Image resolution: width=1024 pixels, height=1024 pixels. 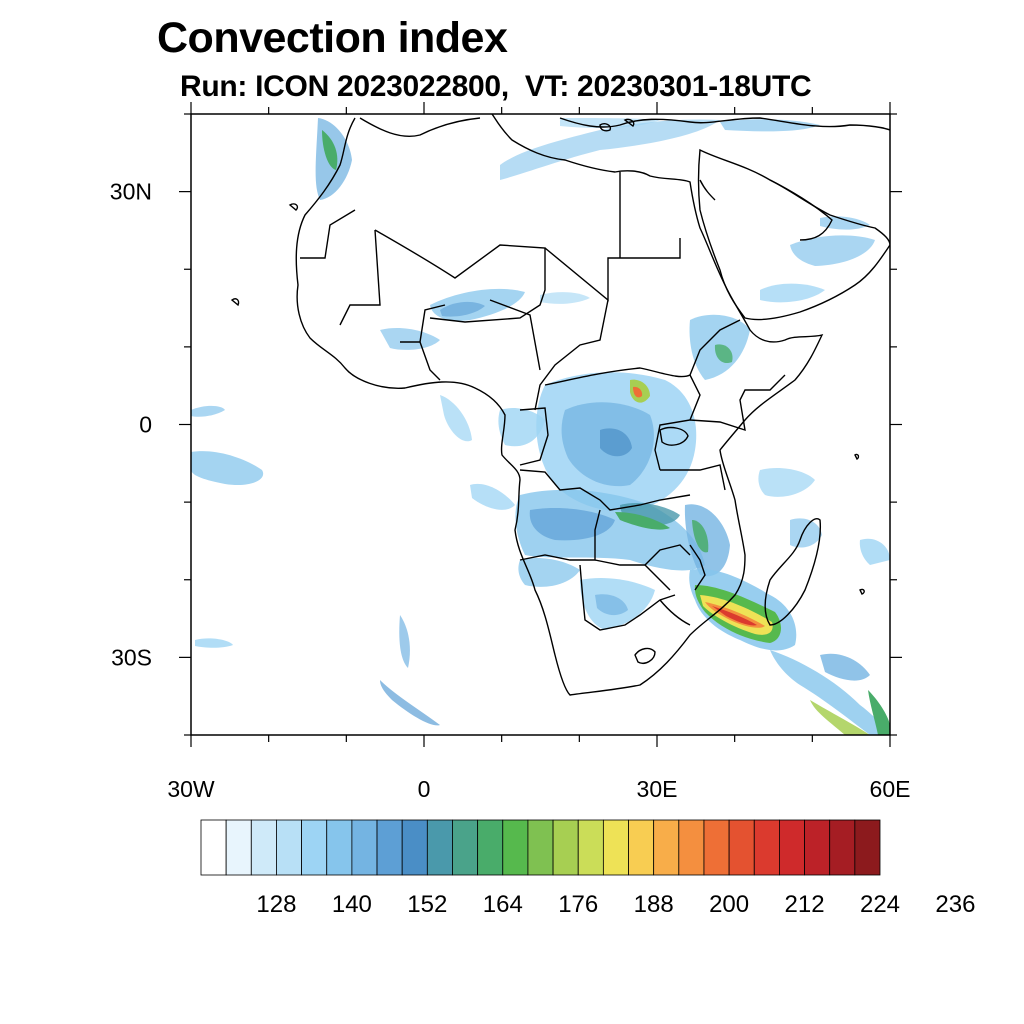 What do you see at coordinates (332, 38) in the screenshot?
I see `map-title: Convection index` at bounding box center [332, 38].